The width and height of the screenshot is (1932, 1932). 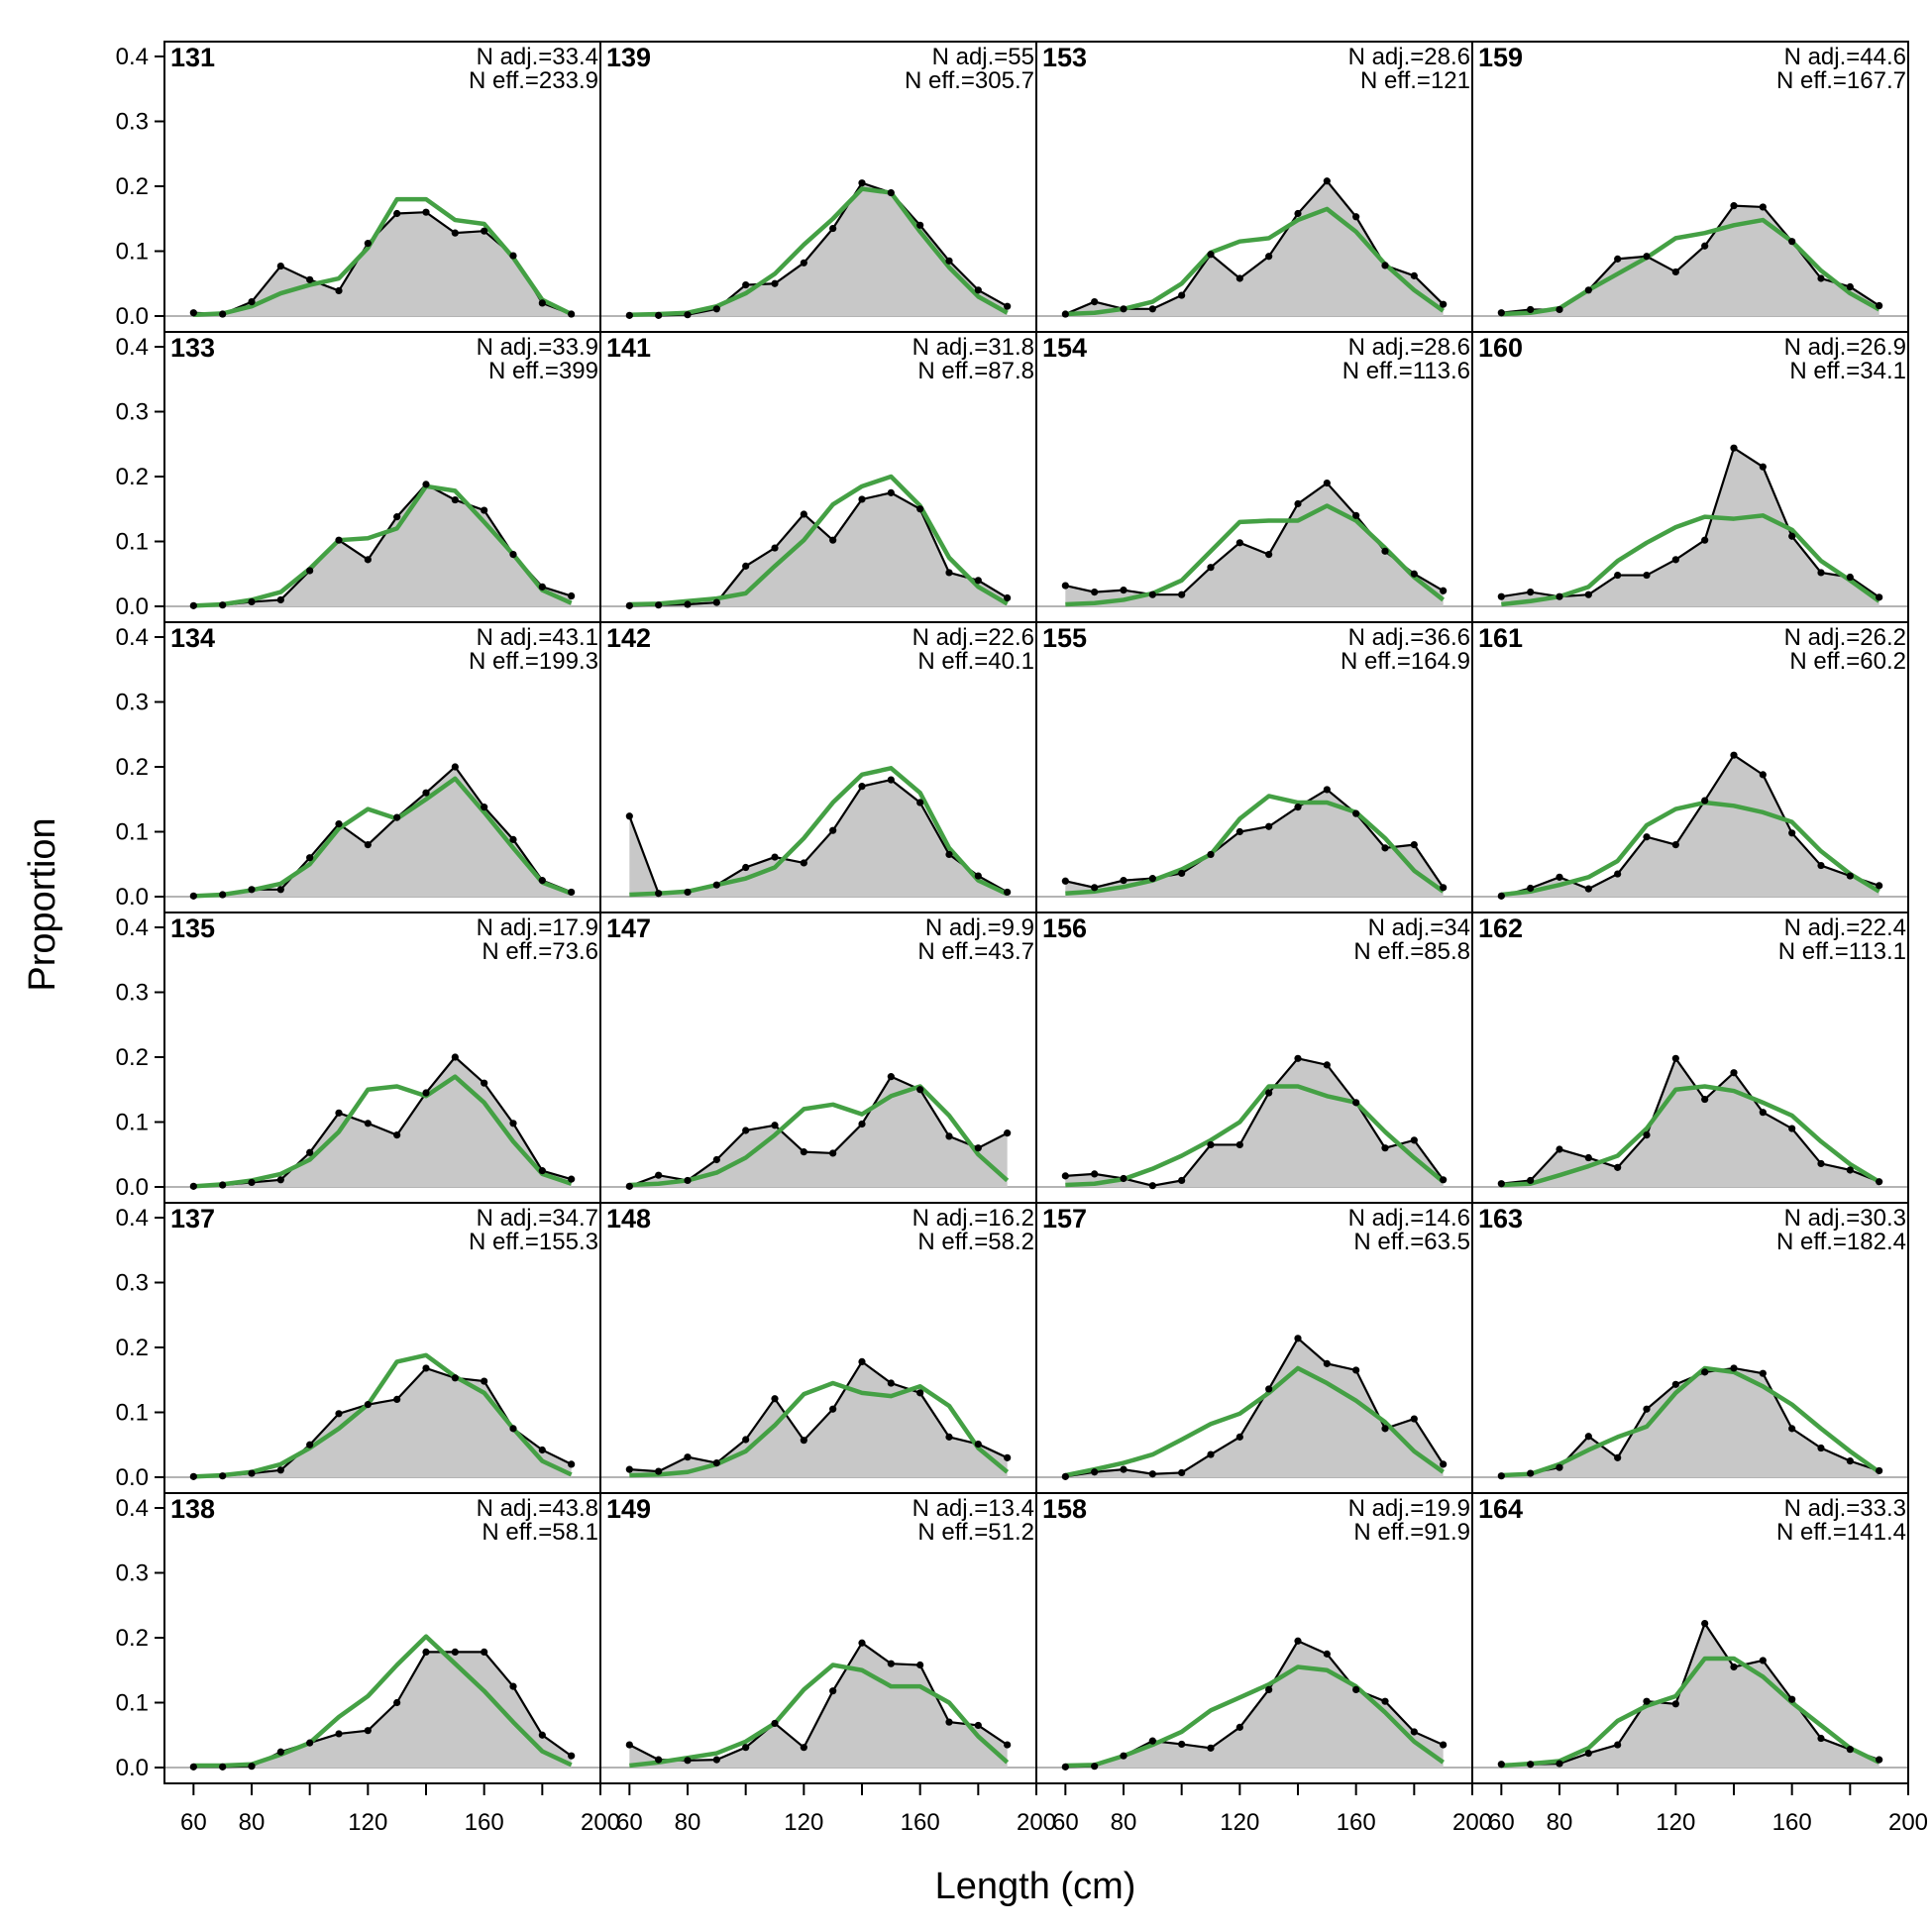 I want to click on n-adj-label: N adj.=13.4, so click(x=973, y=1508).